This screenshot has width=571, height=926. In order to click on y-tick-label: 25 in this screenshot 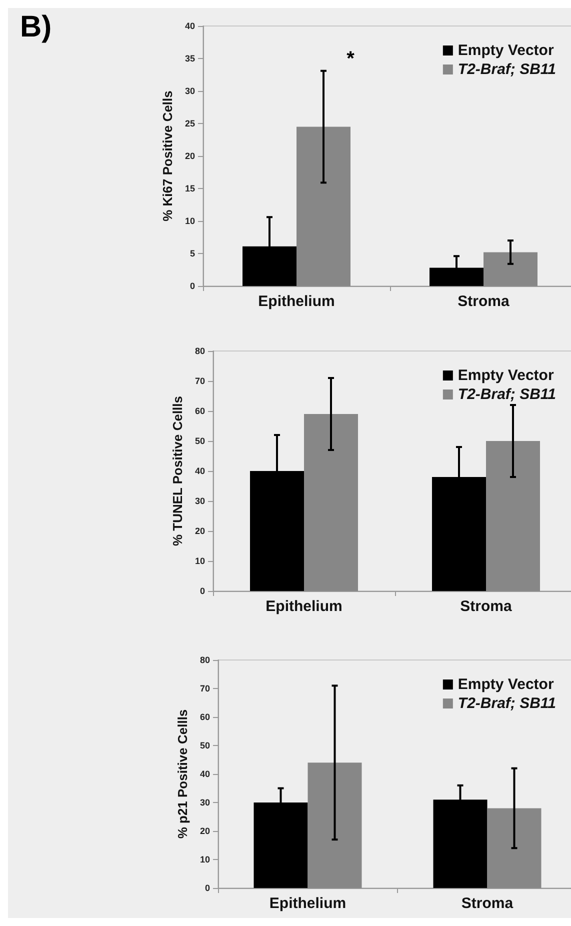, I will do `click(189, 123)`.